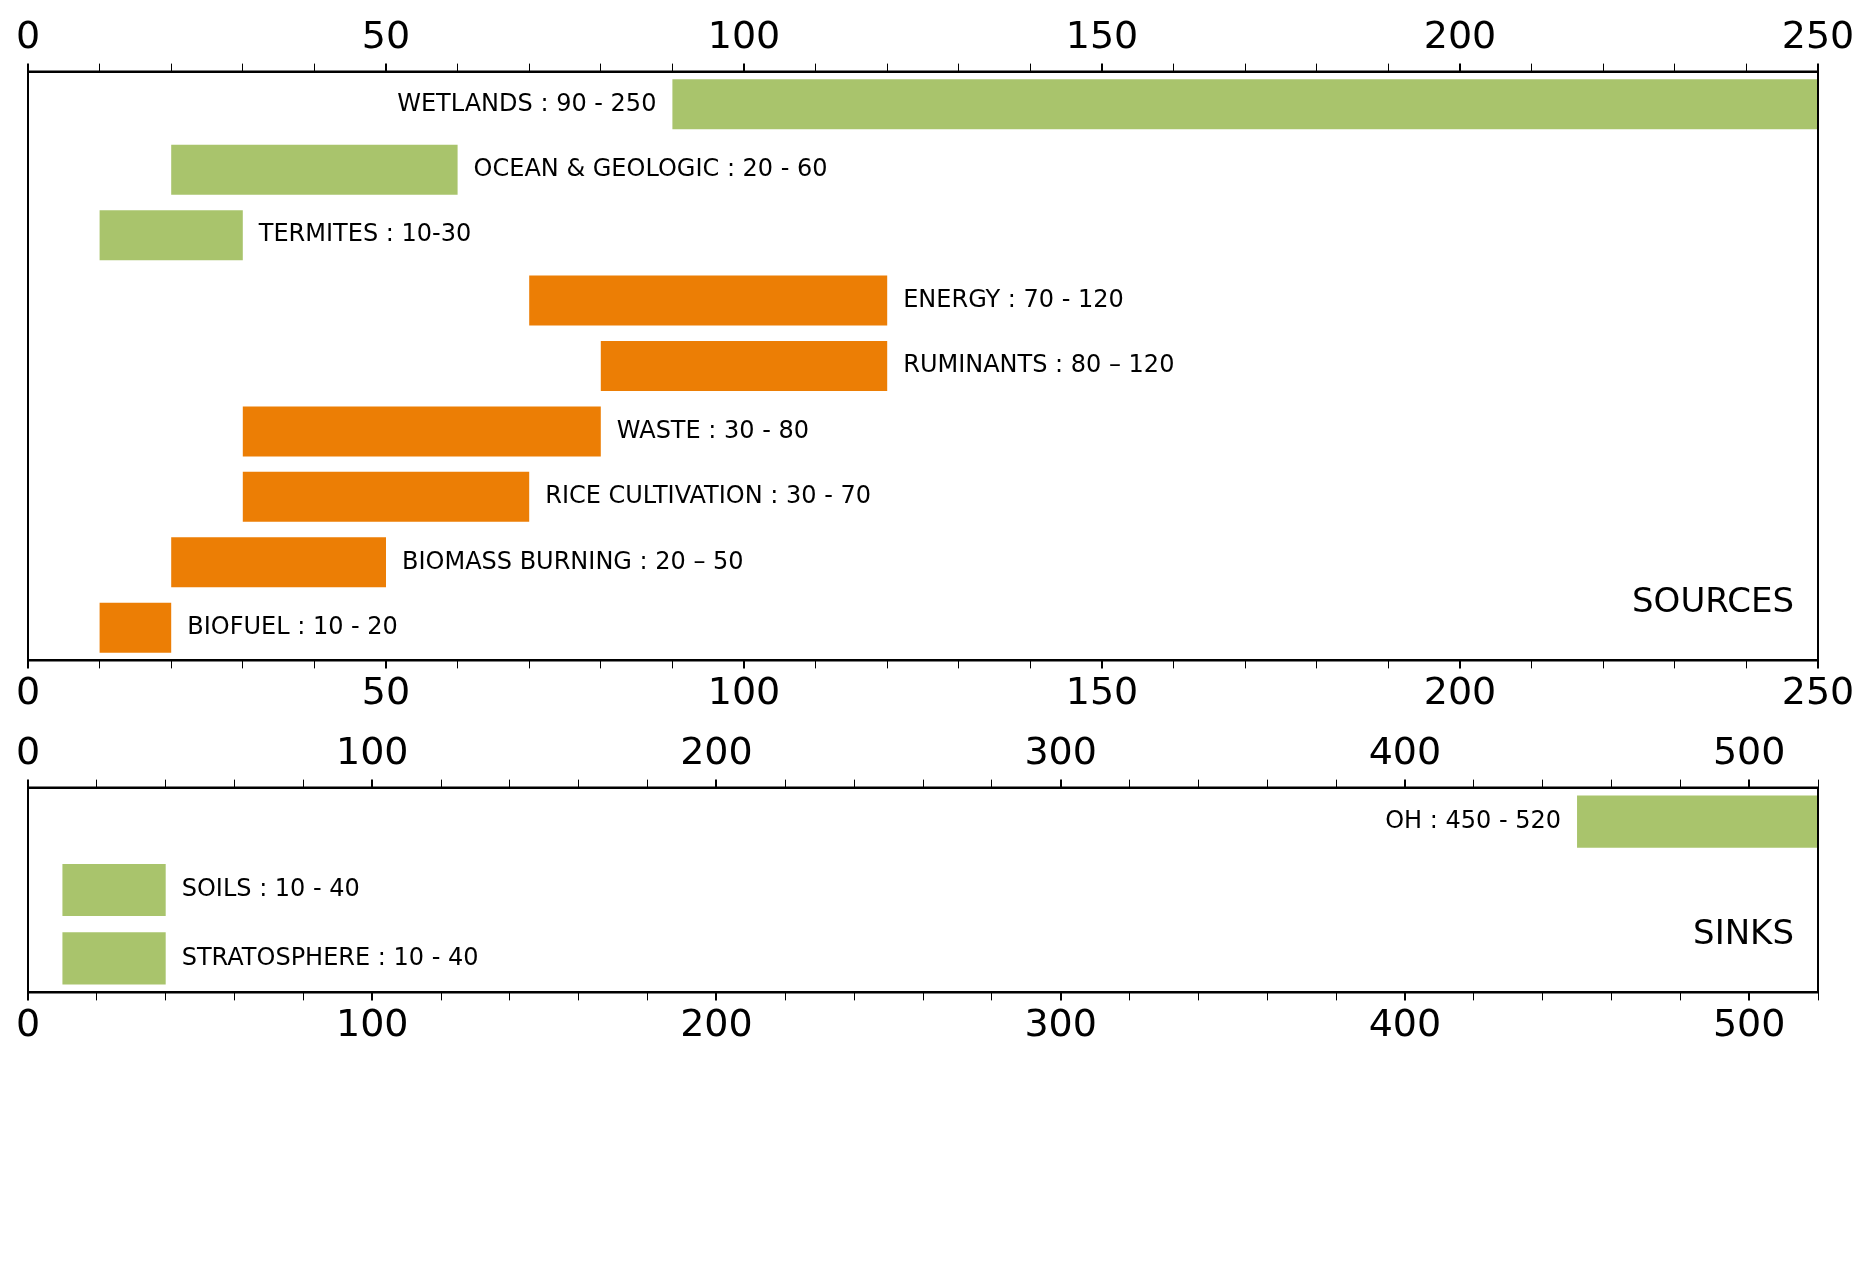 Image resolution: width=1876 pixels, height=1269 pixels. Describe the element at coordinates (386, 34) in the screenshot. I see `x2-tick-label: 50` at that location.